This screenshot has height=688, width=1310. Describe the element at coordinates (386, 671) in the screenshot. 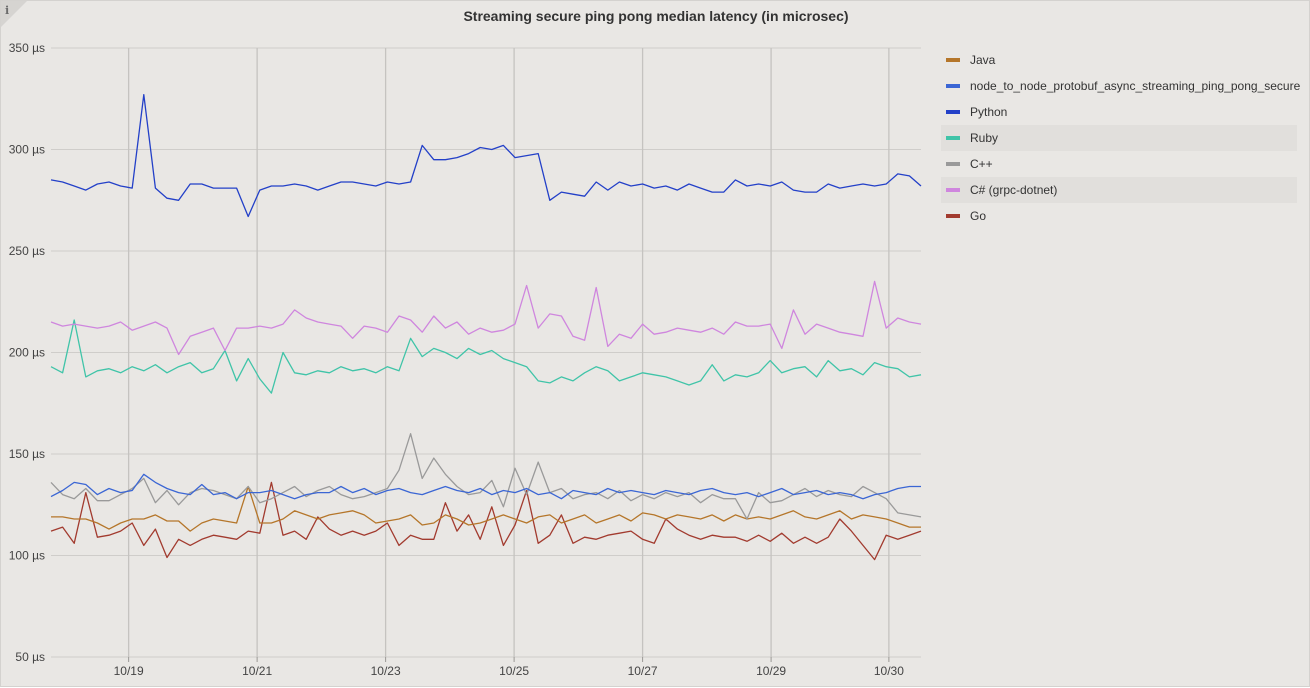

I see `x-tick-label: 10/23` at that location.